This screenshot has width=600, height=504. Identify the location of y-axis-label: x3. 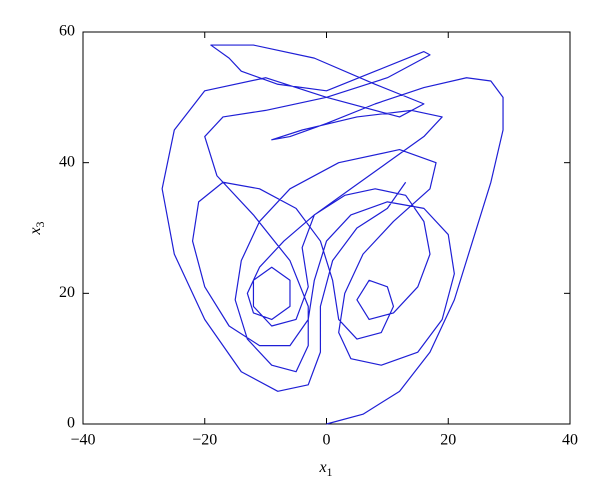
(37, 228).